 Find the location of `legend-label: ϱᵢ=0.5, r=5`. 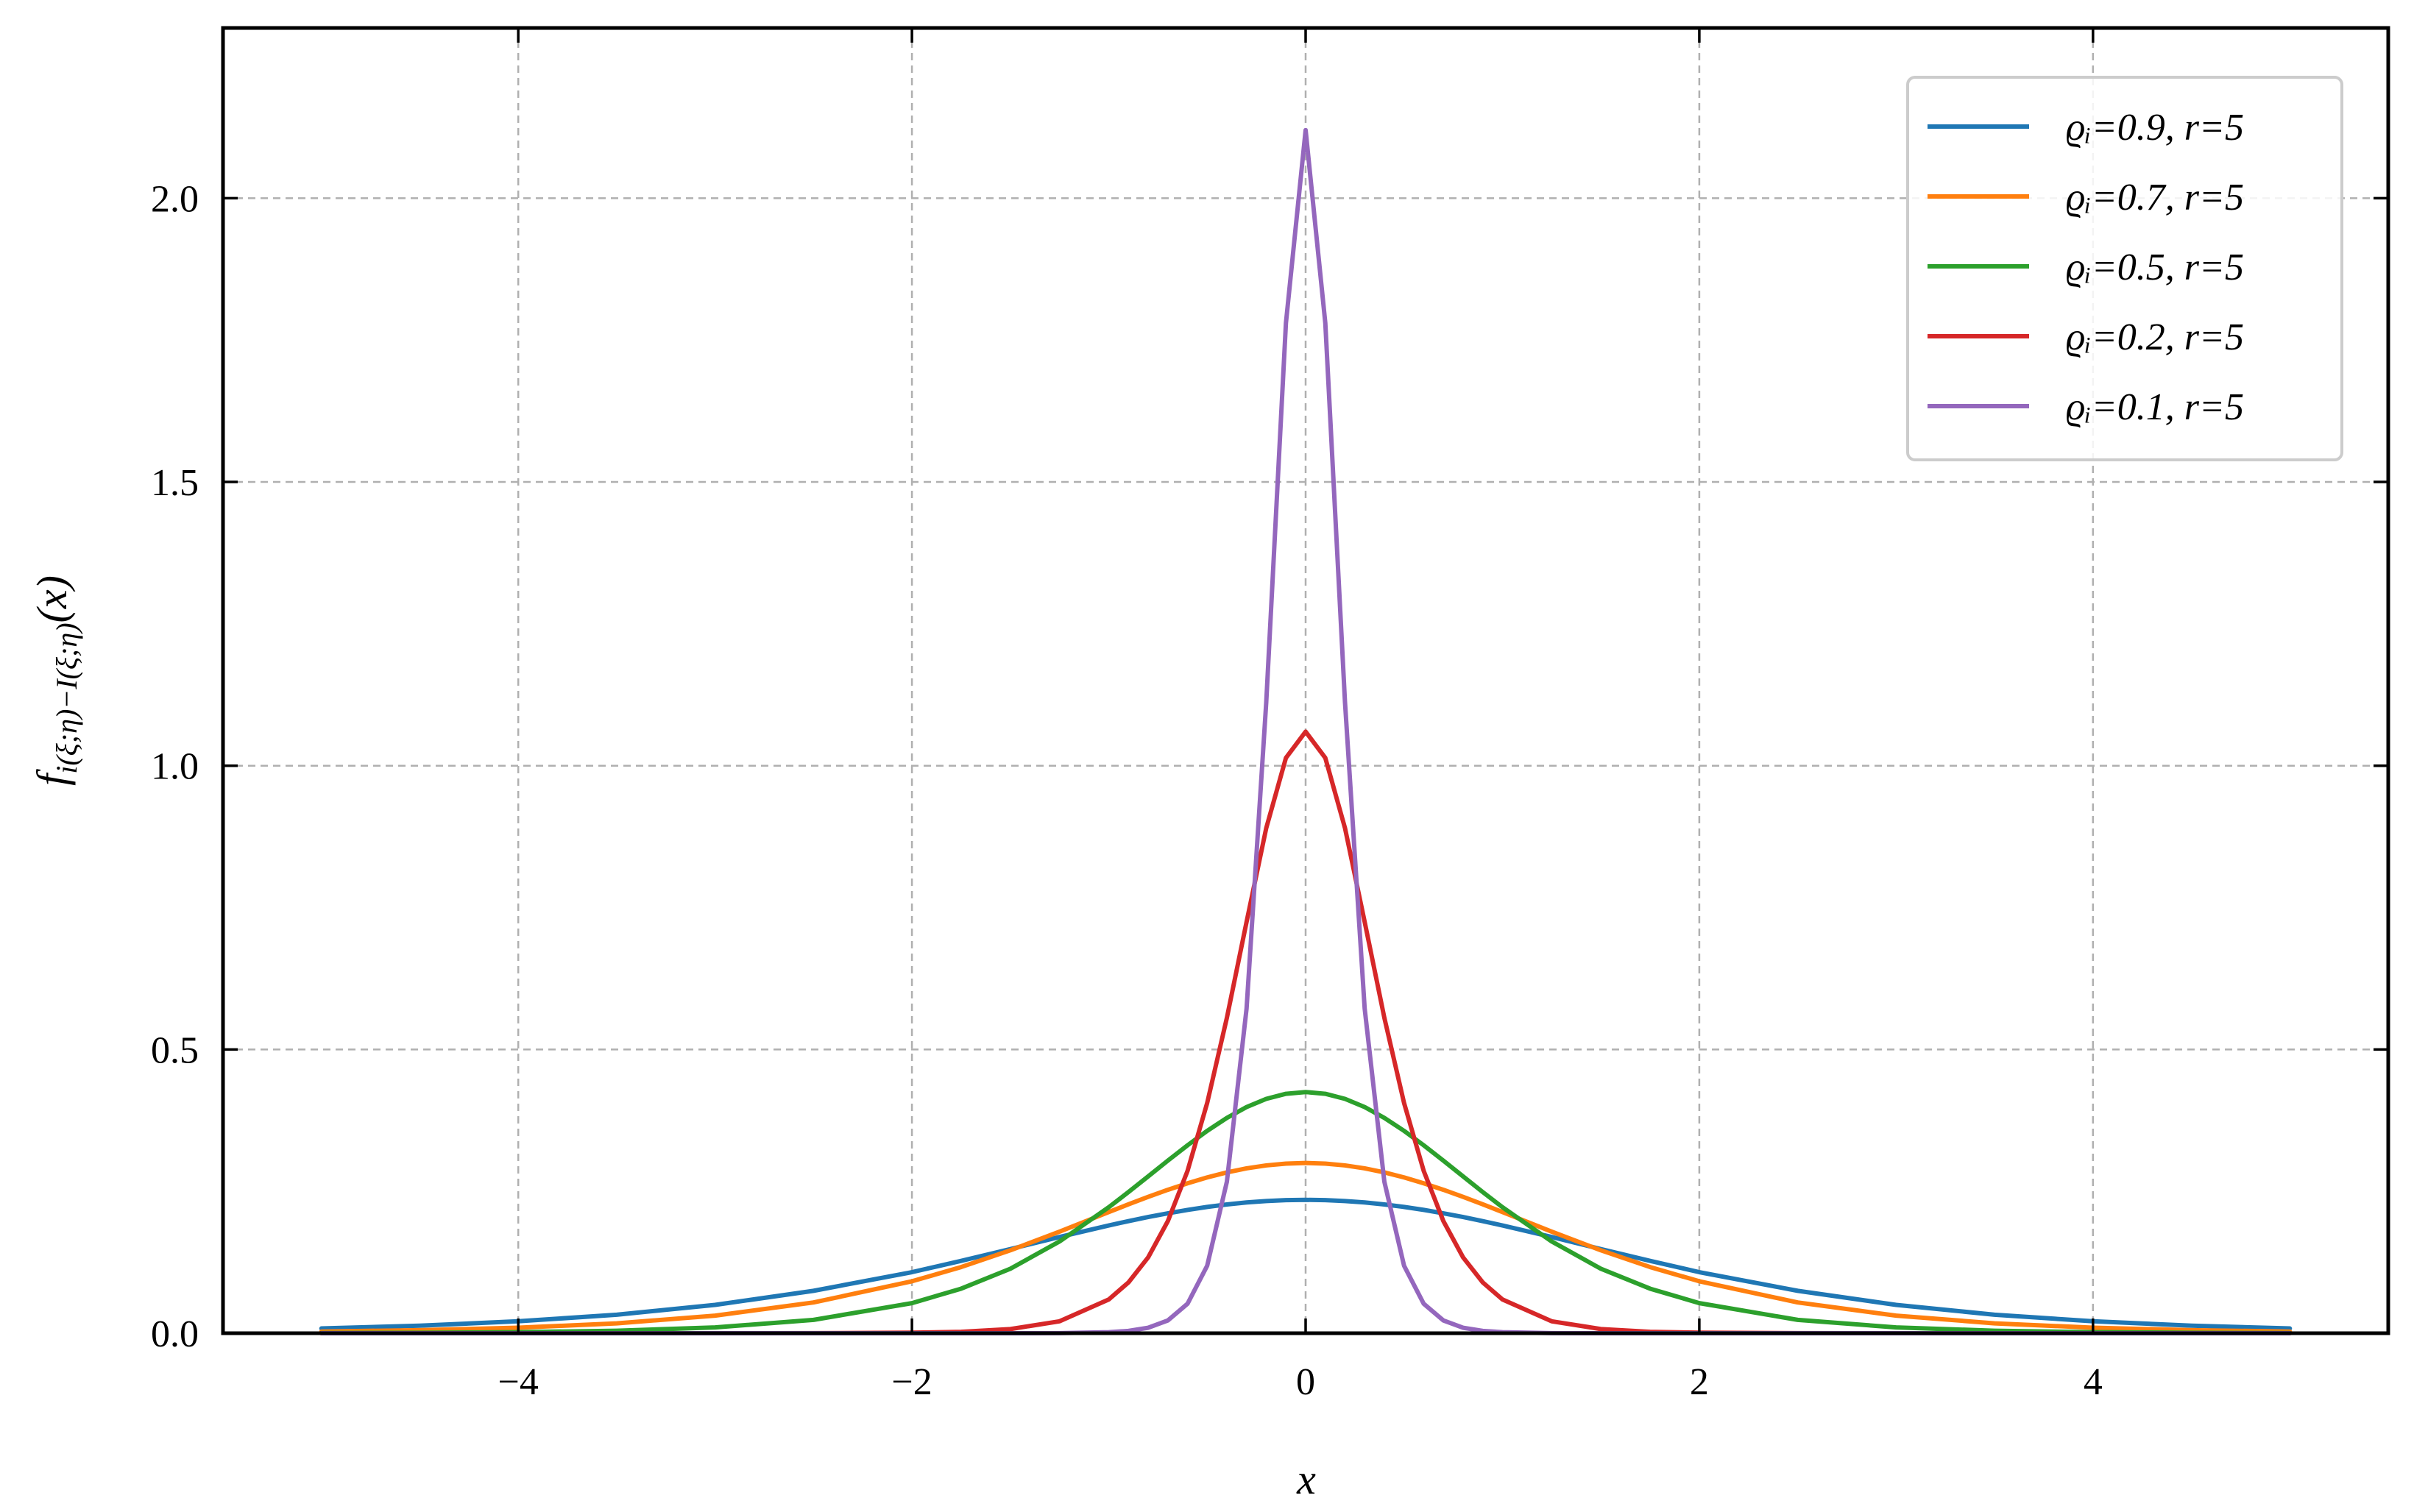

legend-label: ϱᵢ=0.5, r=5 is located at coordinates (2155, 267).